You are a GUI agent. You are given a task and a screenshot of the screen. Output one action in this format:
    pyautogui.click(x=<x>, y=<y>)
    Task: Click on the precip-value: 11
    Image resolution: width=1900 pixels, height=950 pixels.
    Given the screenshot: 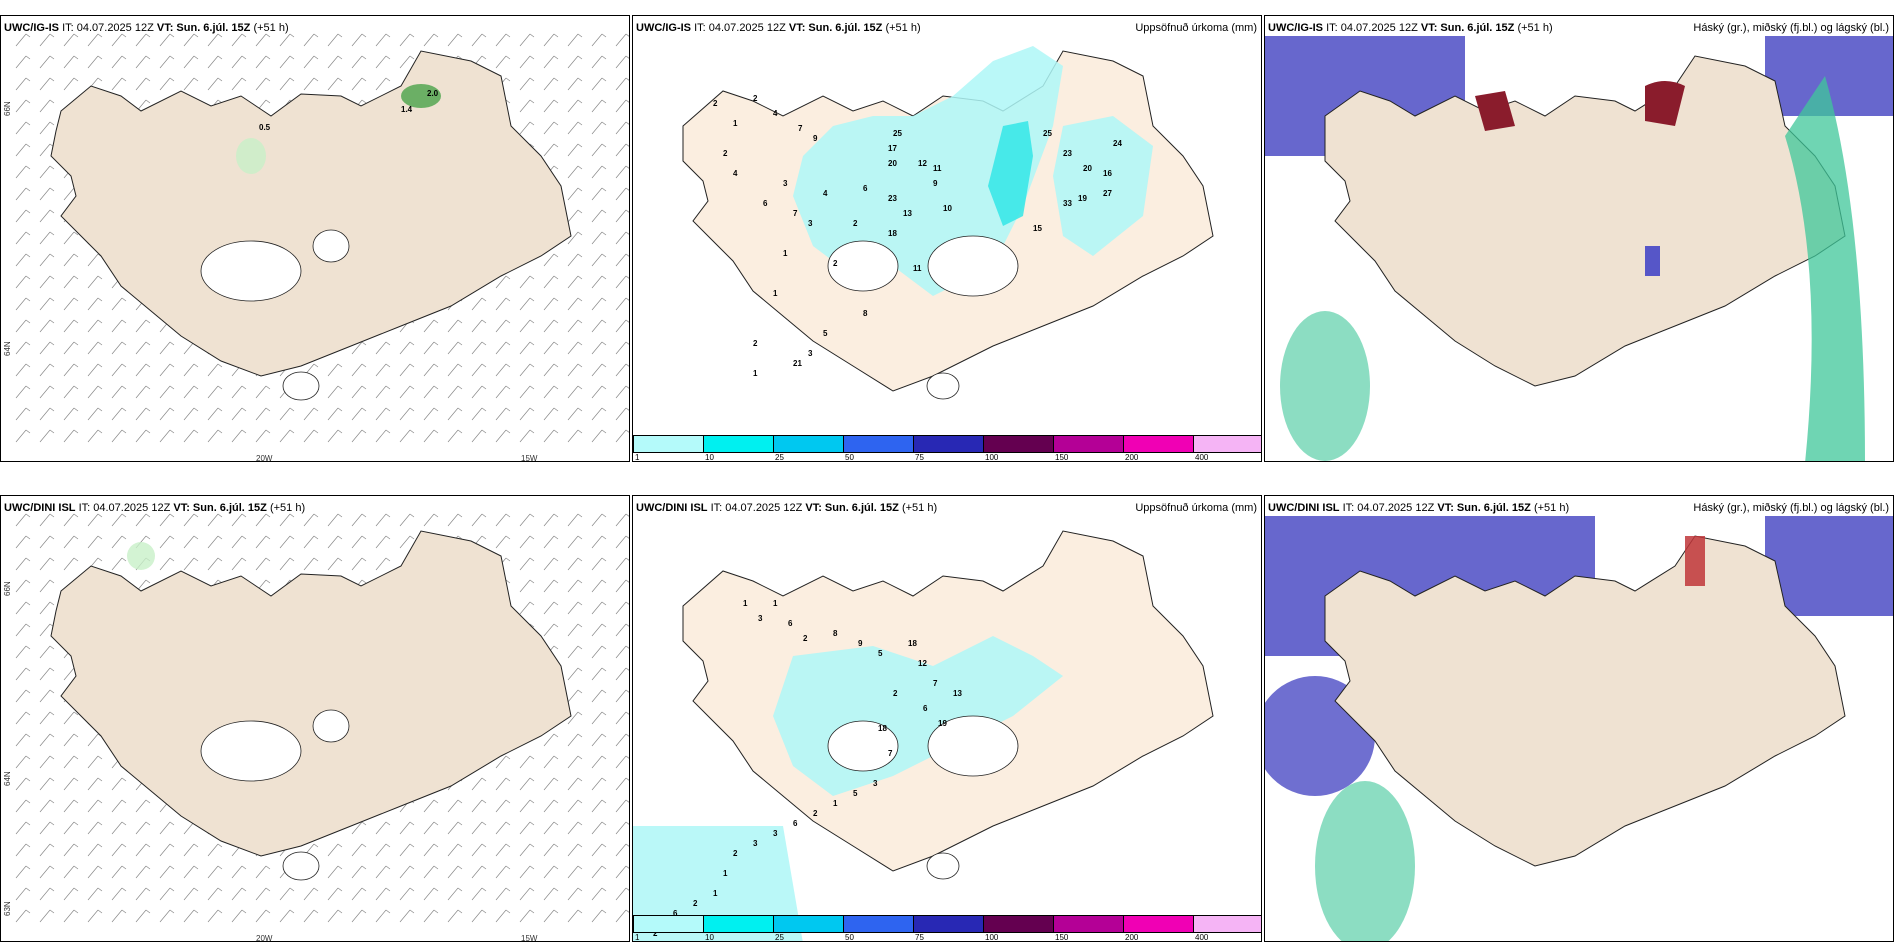 What is the action you would take?
    pyautogui.click(x=937, y=168)
    